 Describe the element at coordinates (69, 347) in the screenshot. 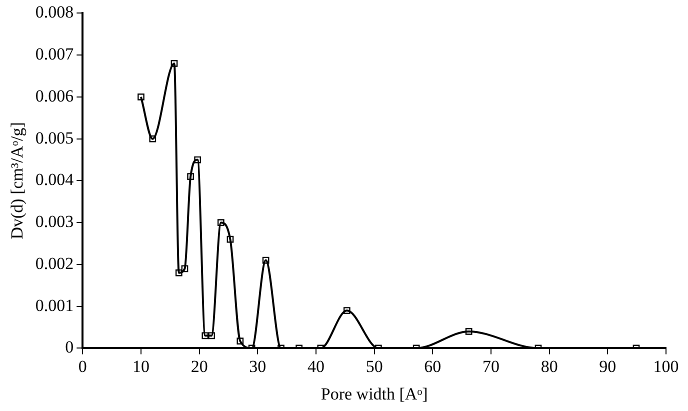

I see `y-tick-label: 0` at that location.